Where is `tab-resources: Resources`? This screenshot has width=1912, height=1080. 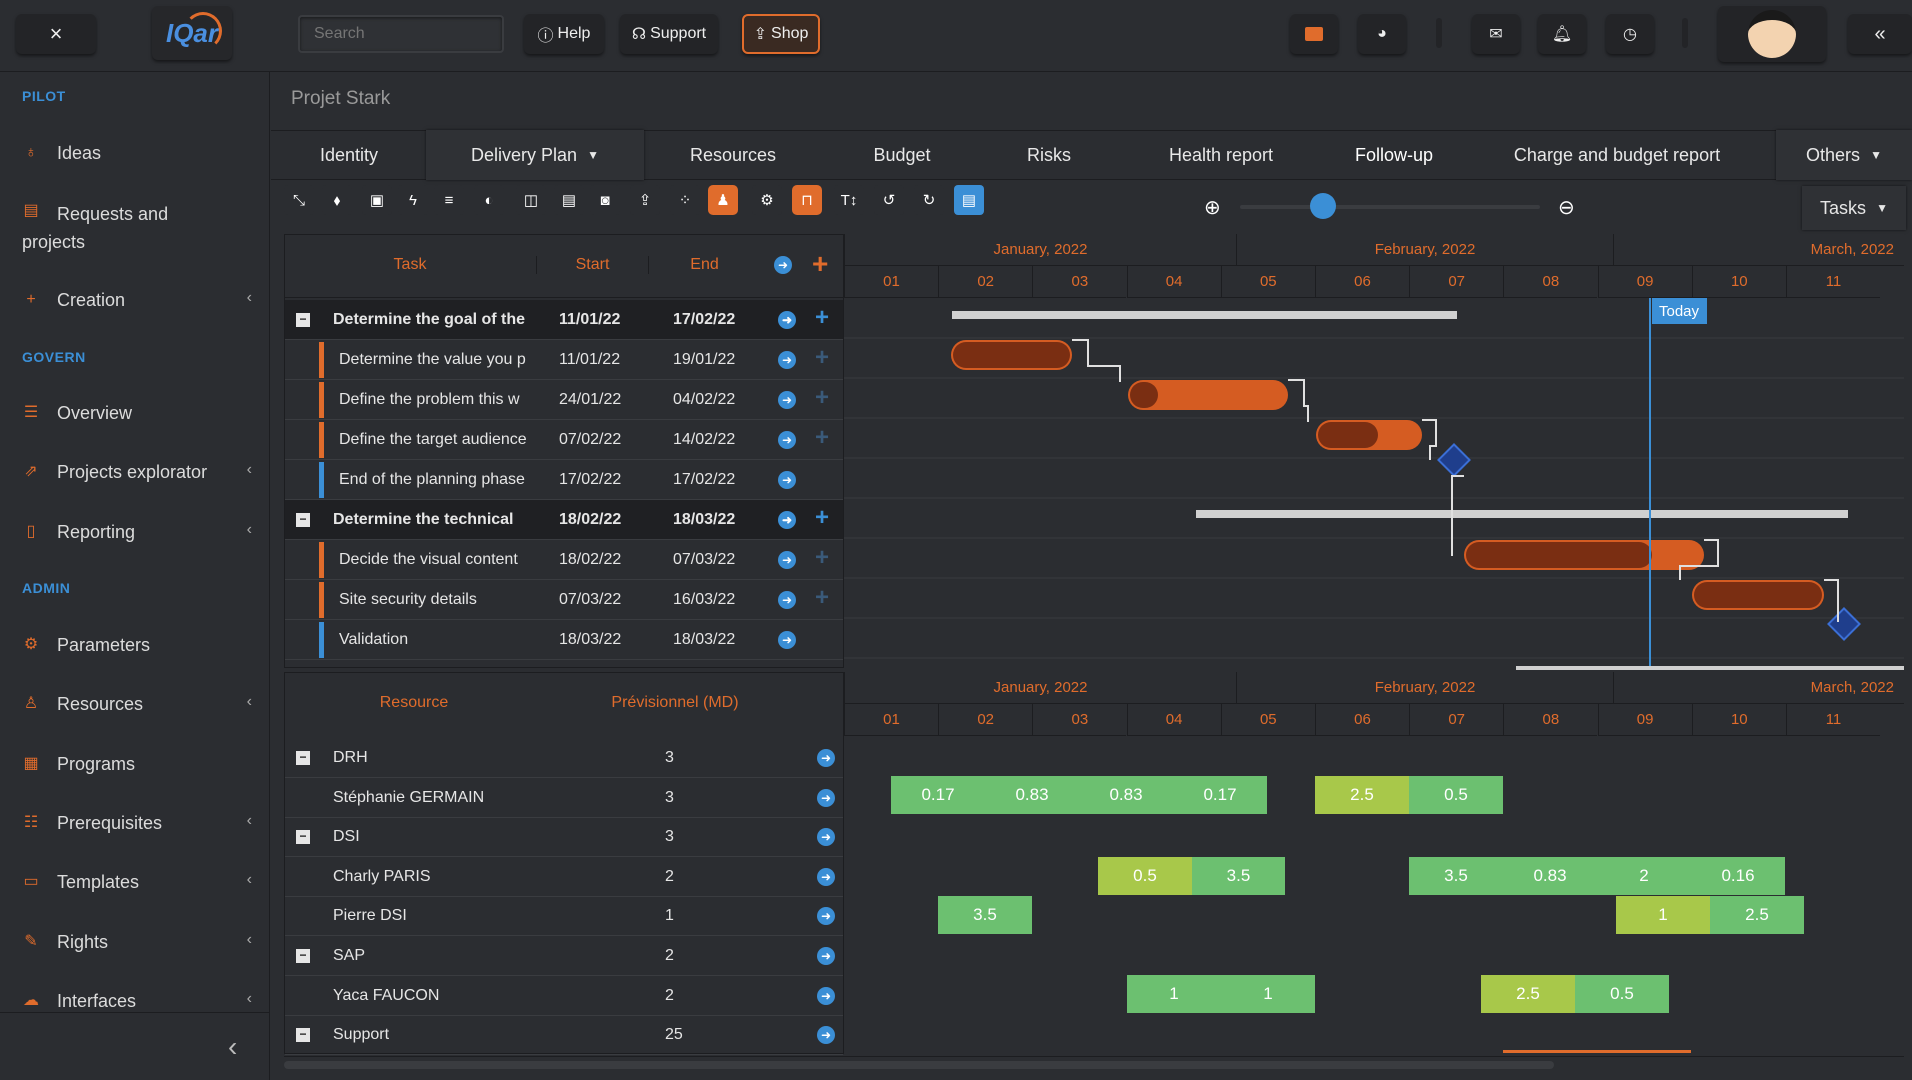
tab-resources: Resources is located at coordinates (733, 155).